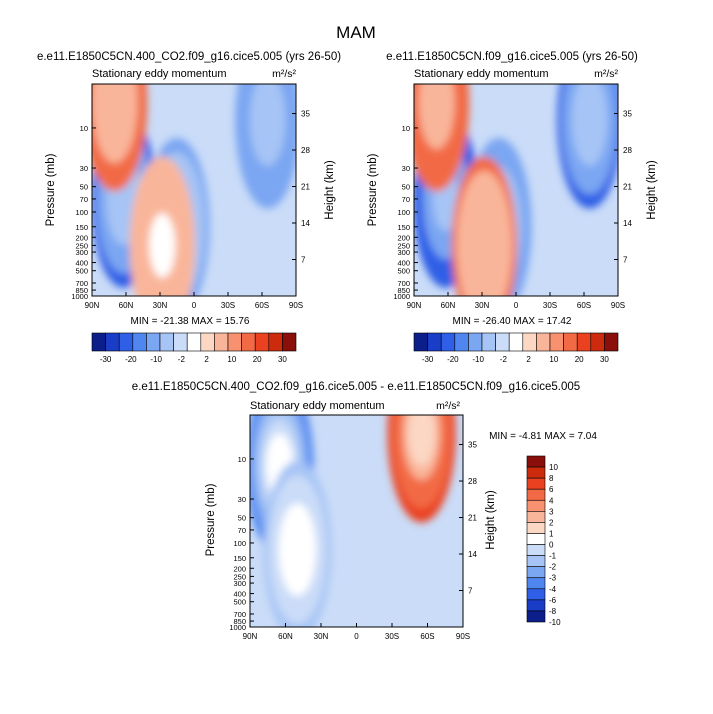  Describe the element at coordinates (303, 260) in the screenshot. I see `y-right-tick-label: 7` at that location.